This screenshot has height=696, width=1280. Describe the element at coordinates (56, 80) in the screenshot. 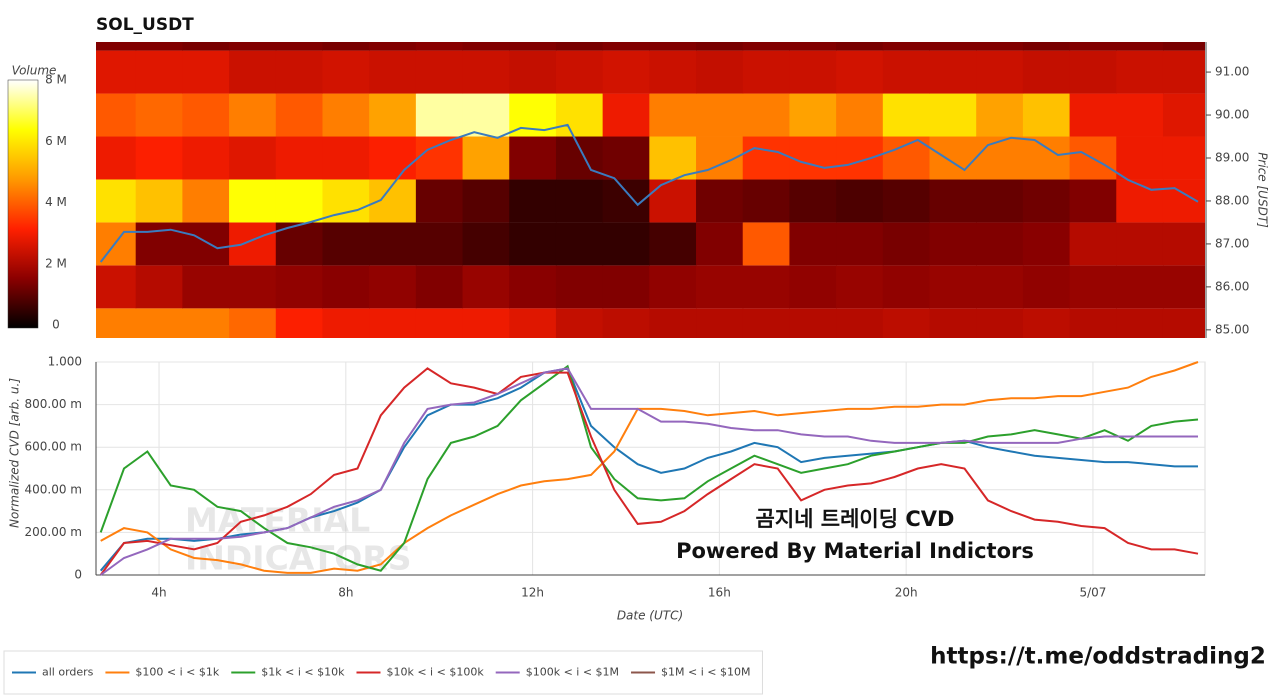

I see `colorbar-tick-label: 8 M` at that location.